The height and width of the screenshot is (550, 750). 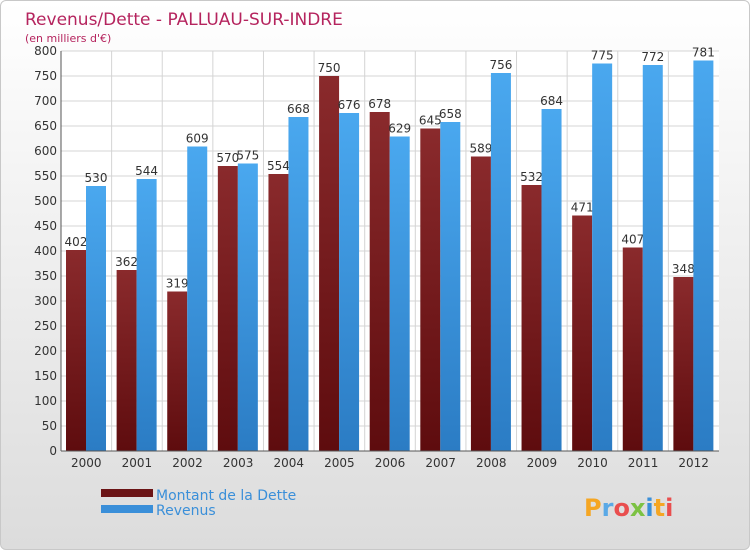 What do you see at coordinates (278, 166) in the screenshot?
I see `data-label-dette: 554` at bounding box center [278, 166].